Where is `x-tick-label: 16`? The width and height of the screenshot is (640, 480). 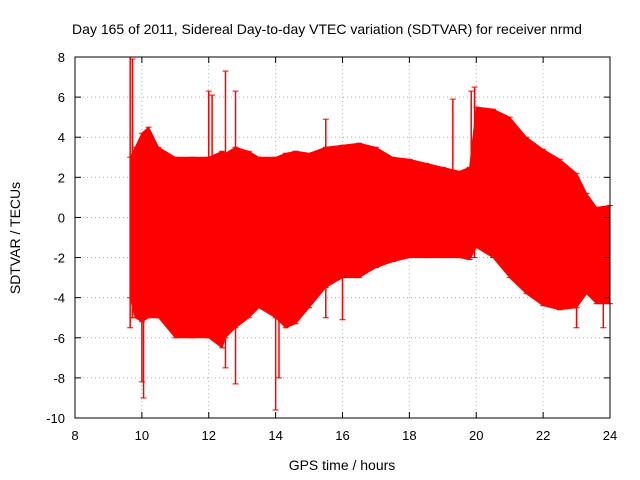
x-tick-label: 16 is located at coordinates (342, 435).